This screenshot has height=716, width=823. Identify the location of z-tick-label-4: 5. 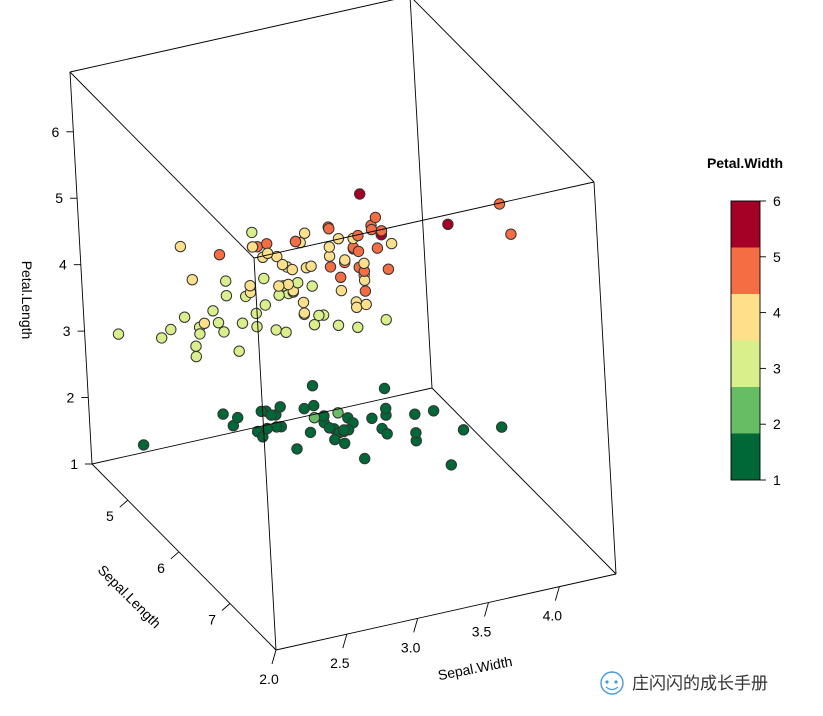
(59, 198).